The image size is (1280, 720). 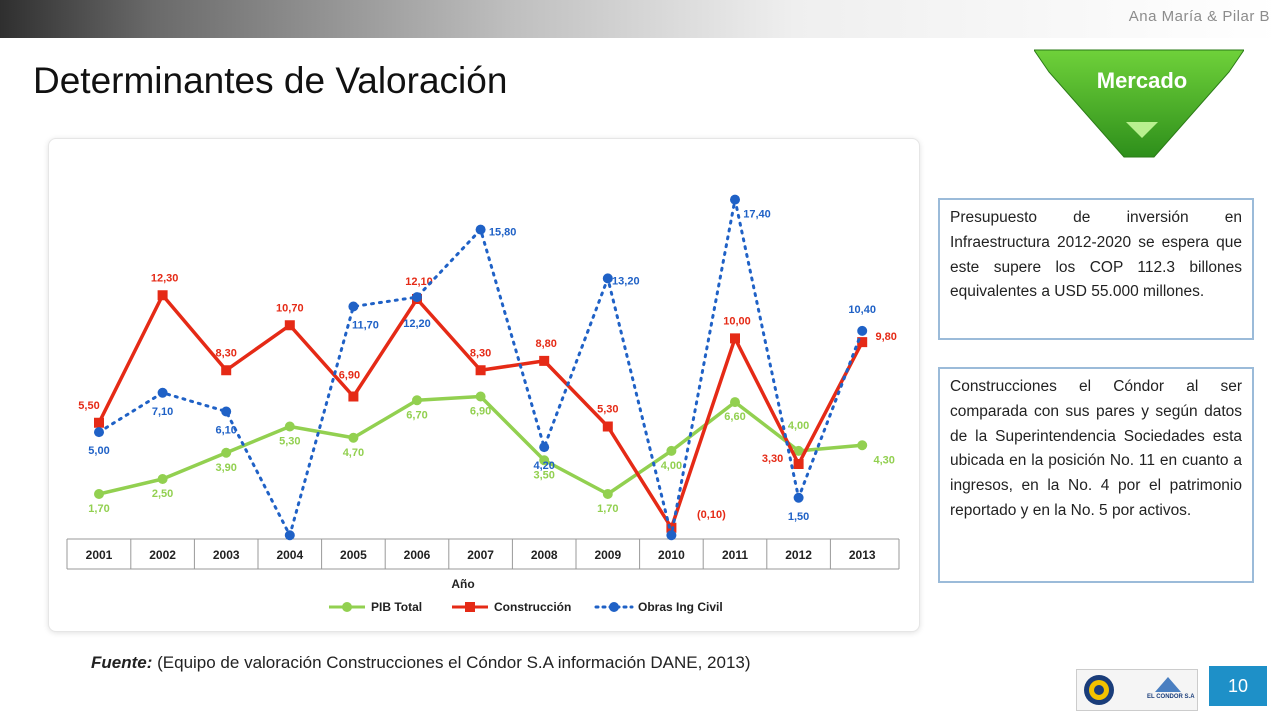 I want to click on page-number: 10, so click(x=1238, y=686).